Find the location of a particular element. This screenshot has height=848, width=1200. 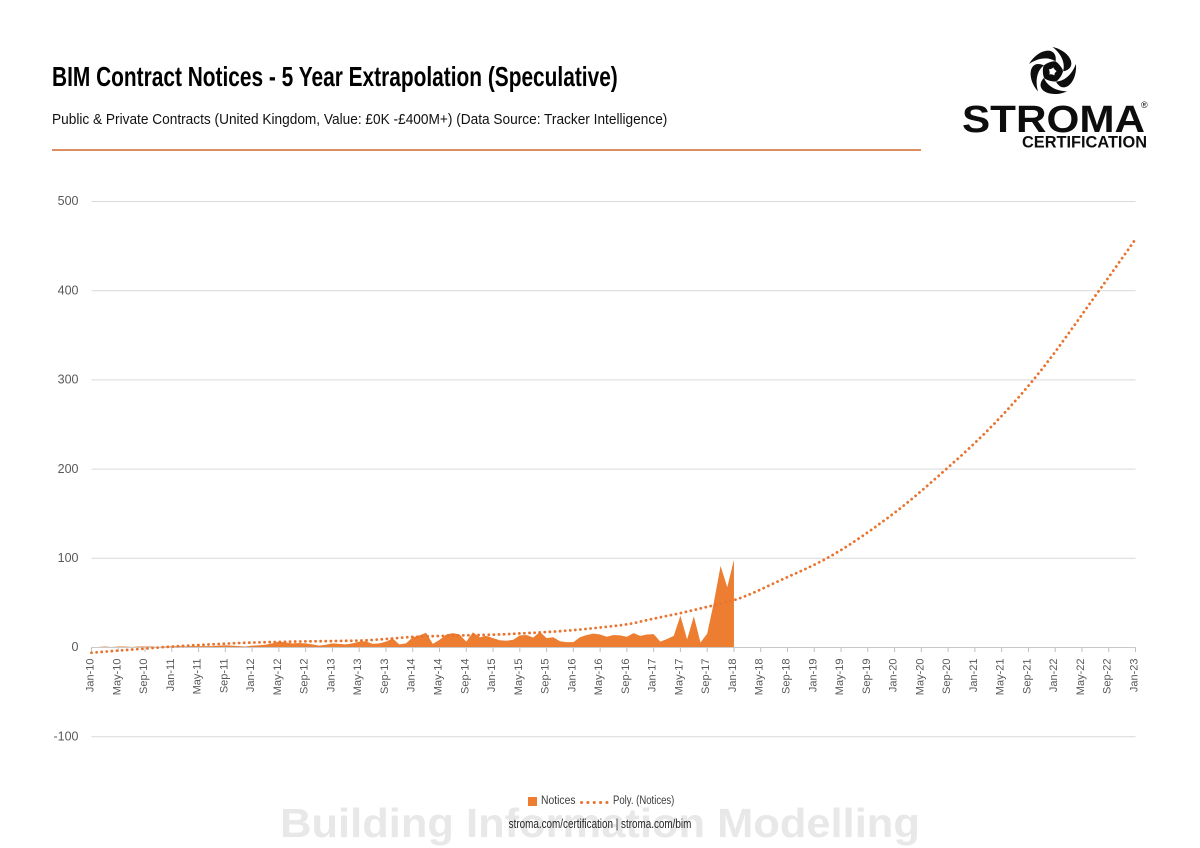

svg-text: Sep-13 is located at coordinates (385, 676).